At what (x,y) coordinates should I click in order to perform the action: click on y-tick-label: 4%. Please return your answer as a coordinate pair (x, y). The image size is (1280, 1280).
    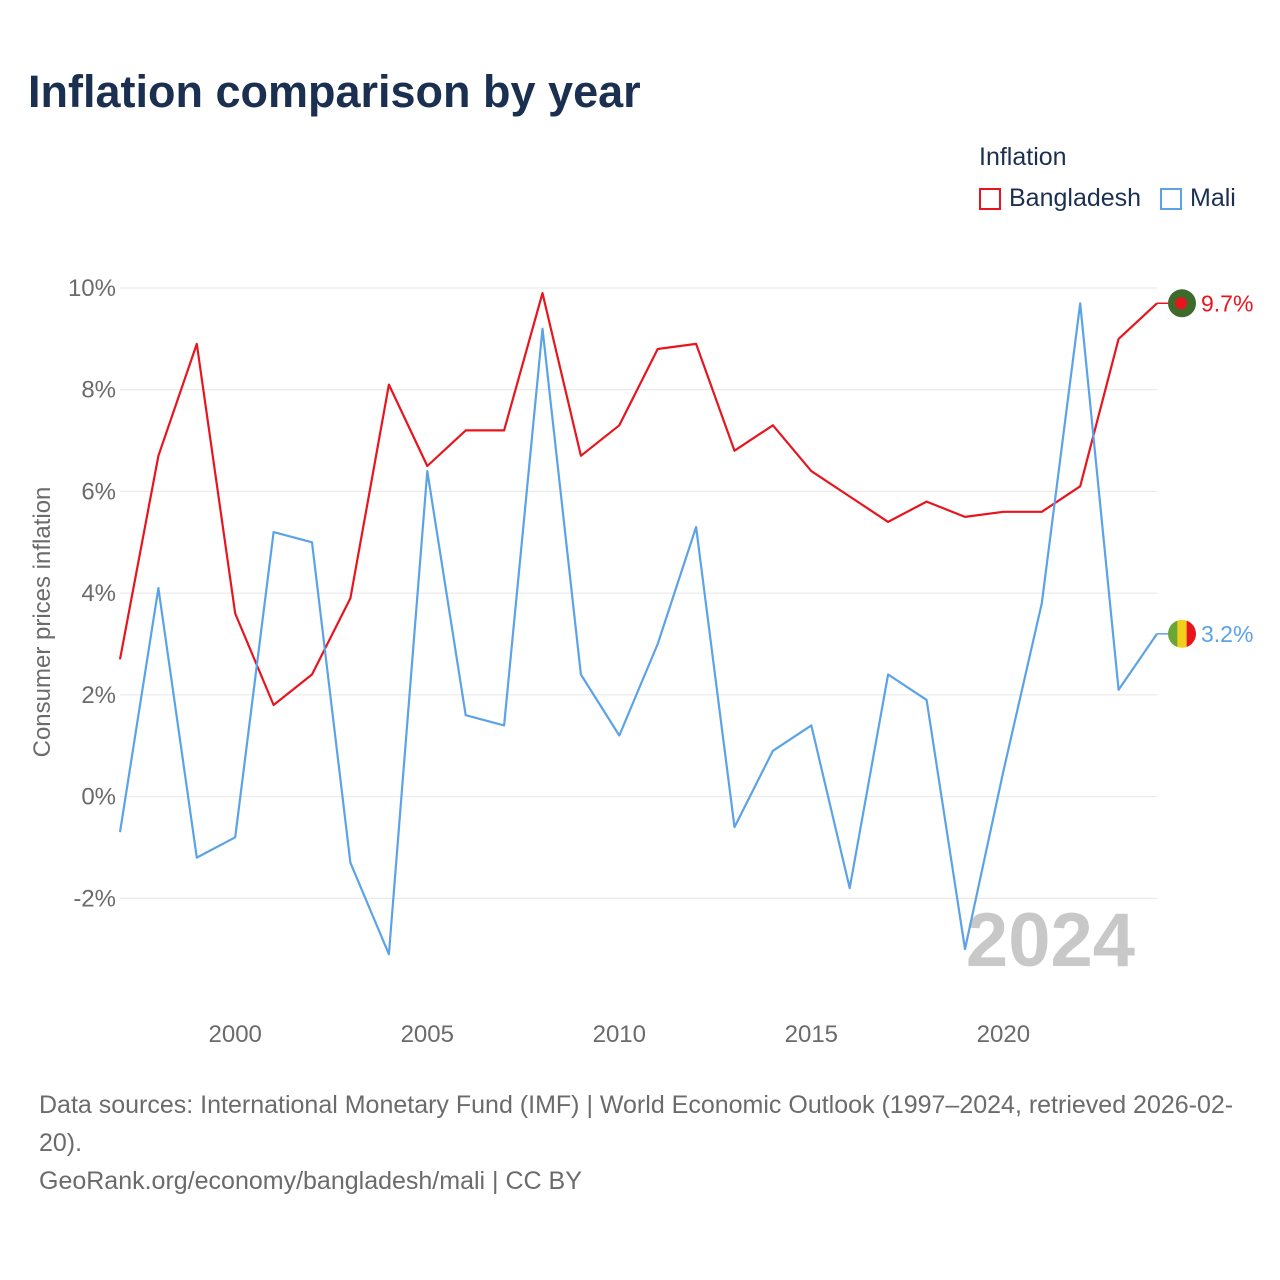
    Looking at the image, I should click on (98, 593).